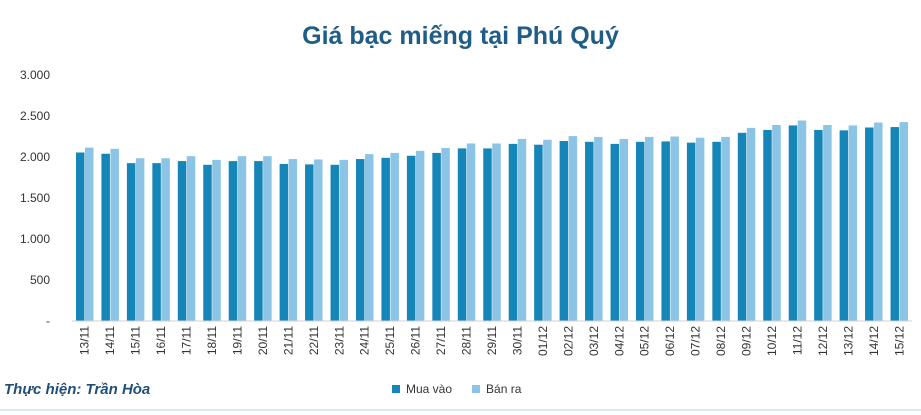  I want to click on y-tick-label: 1.500, so click(35, 198).